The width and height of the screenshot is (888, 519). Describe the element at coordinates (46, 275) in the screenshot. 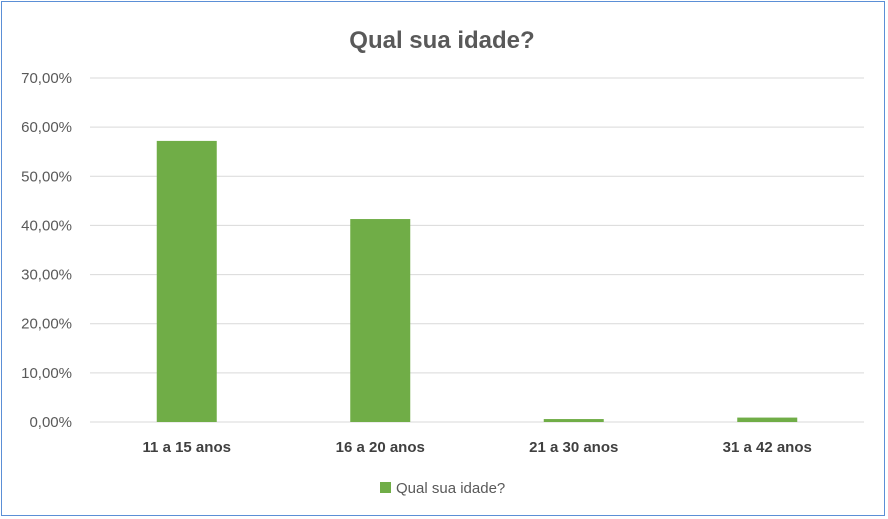

I see `y-tick-label: 30,00%` at that location.